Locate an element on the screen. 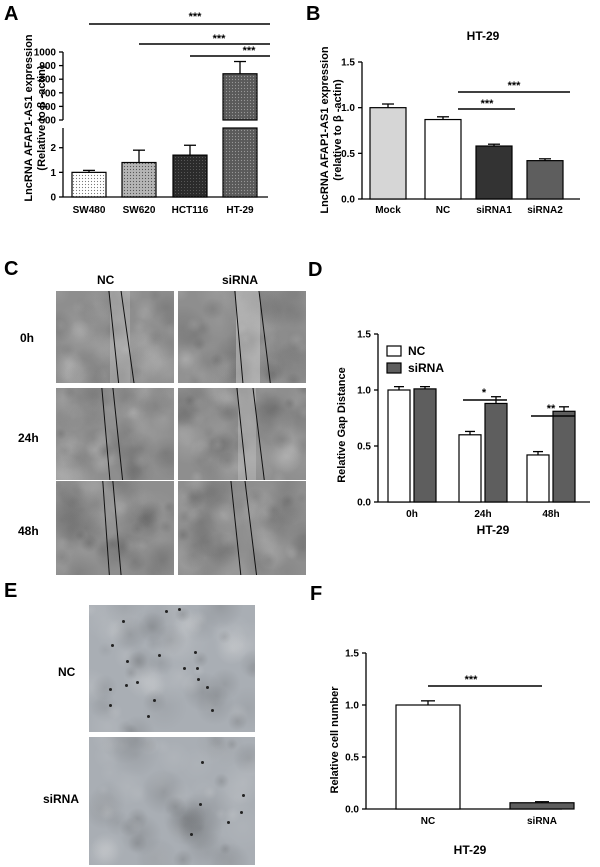  x-tick-label: SW480 is located at coordinates (89, 210).